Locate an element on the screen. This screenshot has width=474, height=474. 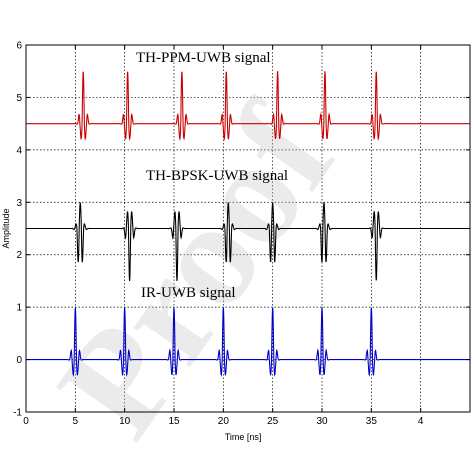
x-tick-label: 5 is located at coordinates (76, 421).